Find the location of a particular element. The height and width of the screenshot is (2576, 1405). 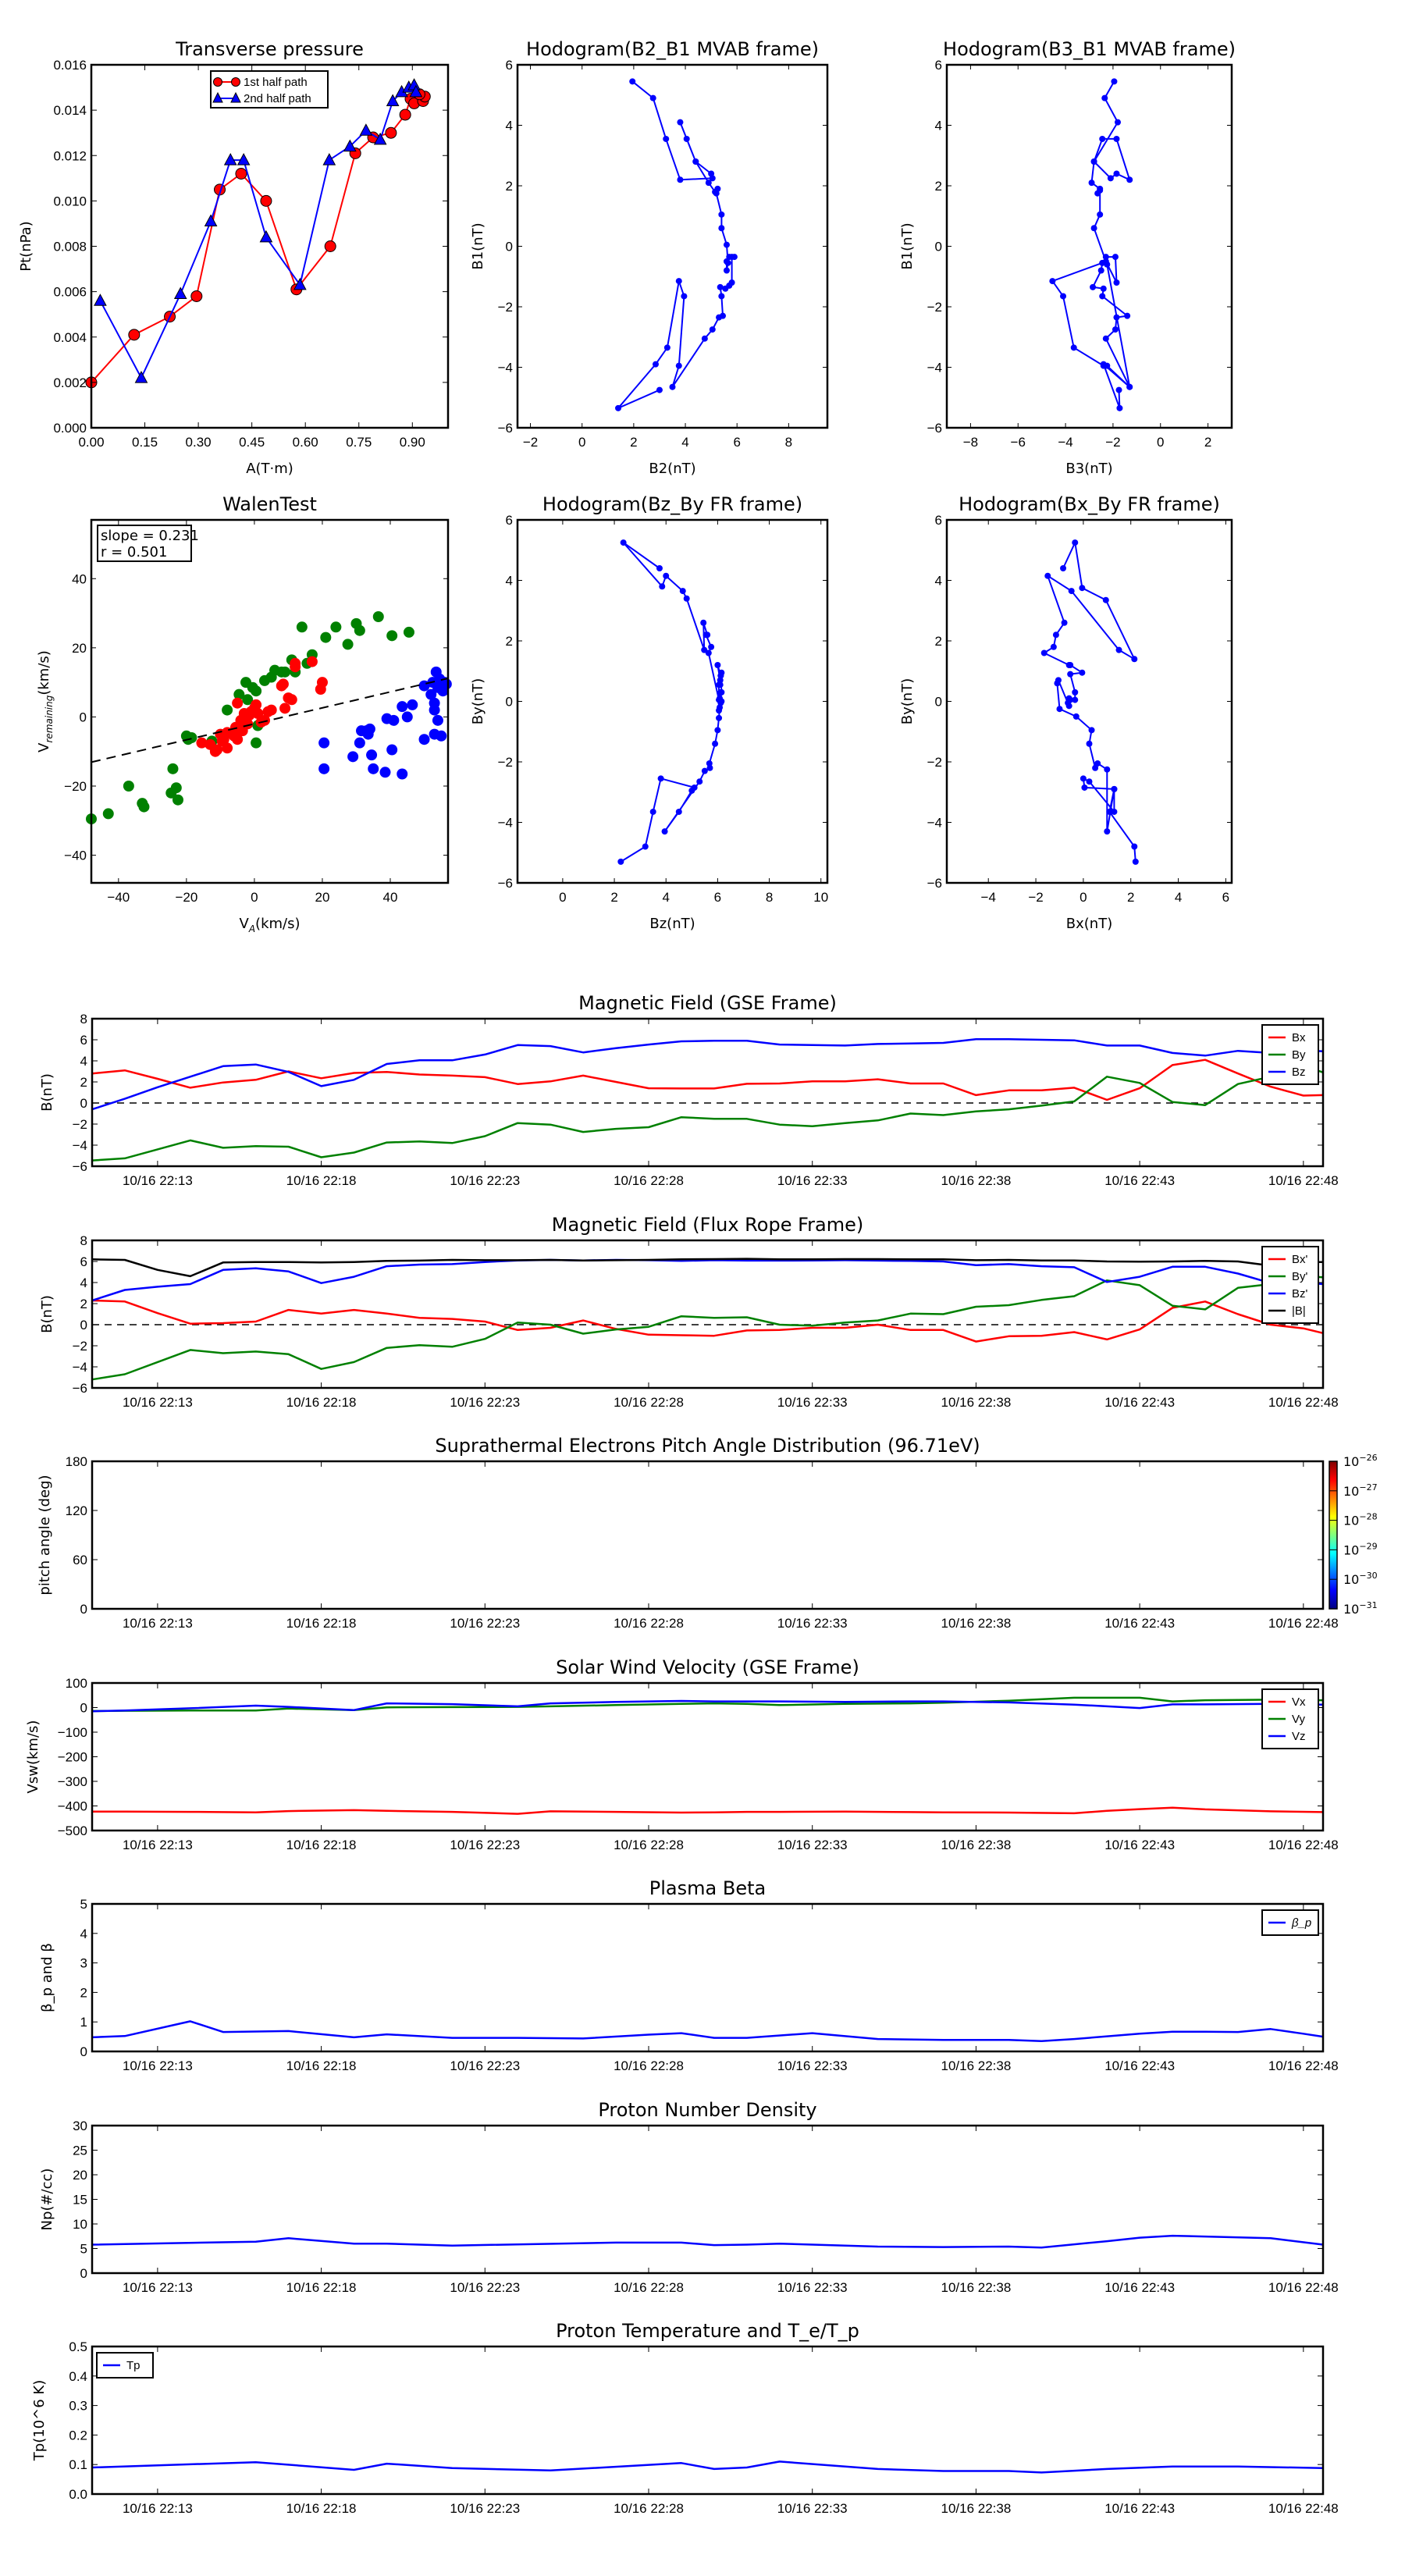

legend-label: By is located at coordinates (1299, 1055).